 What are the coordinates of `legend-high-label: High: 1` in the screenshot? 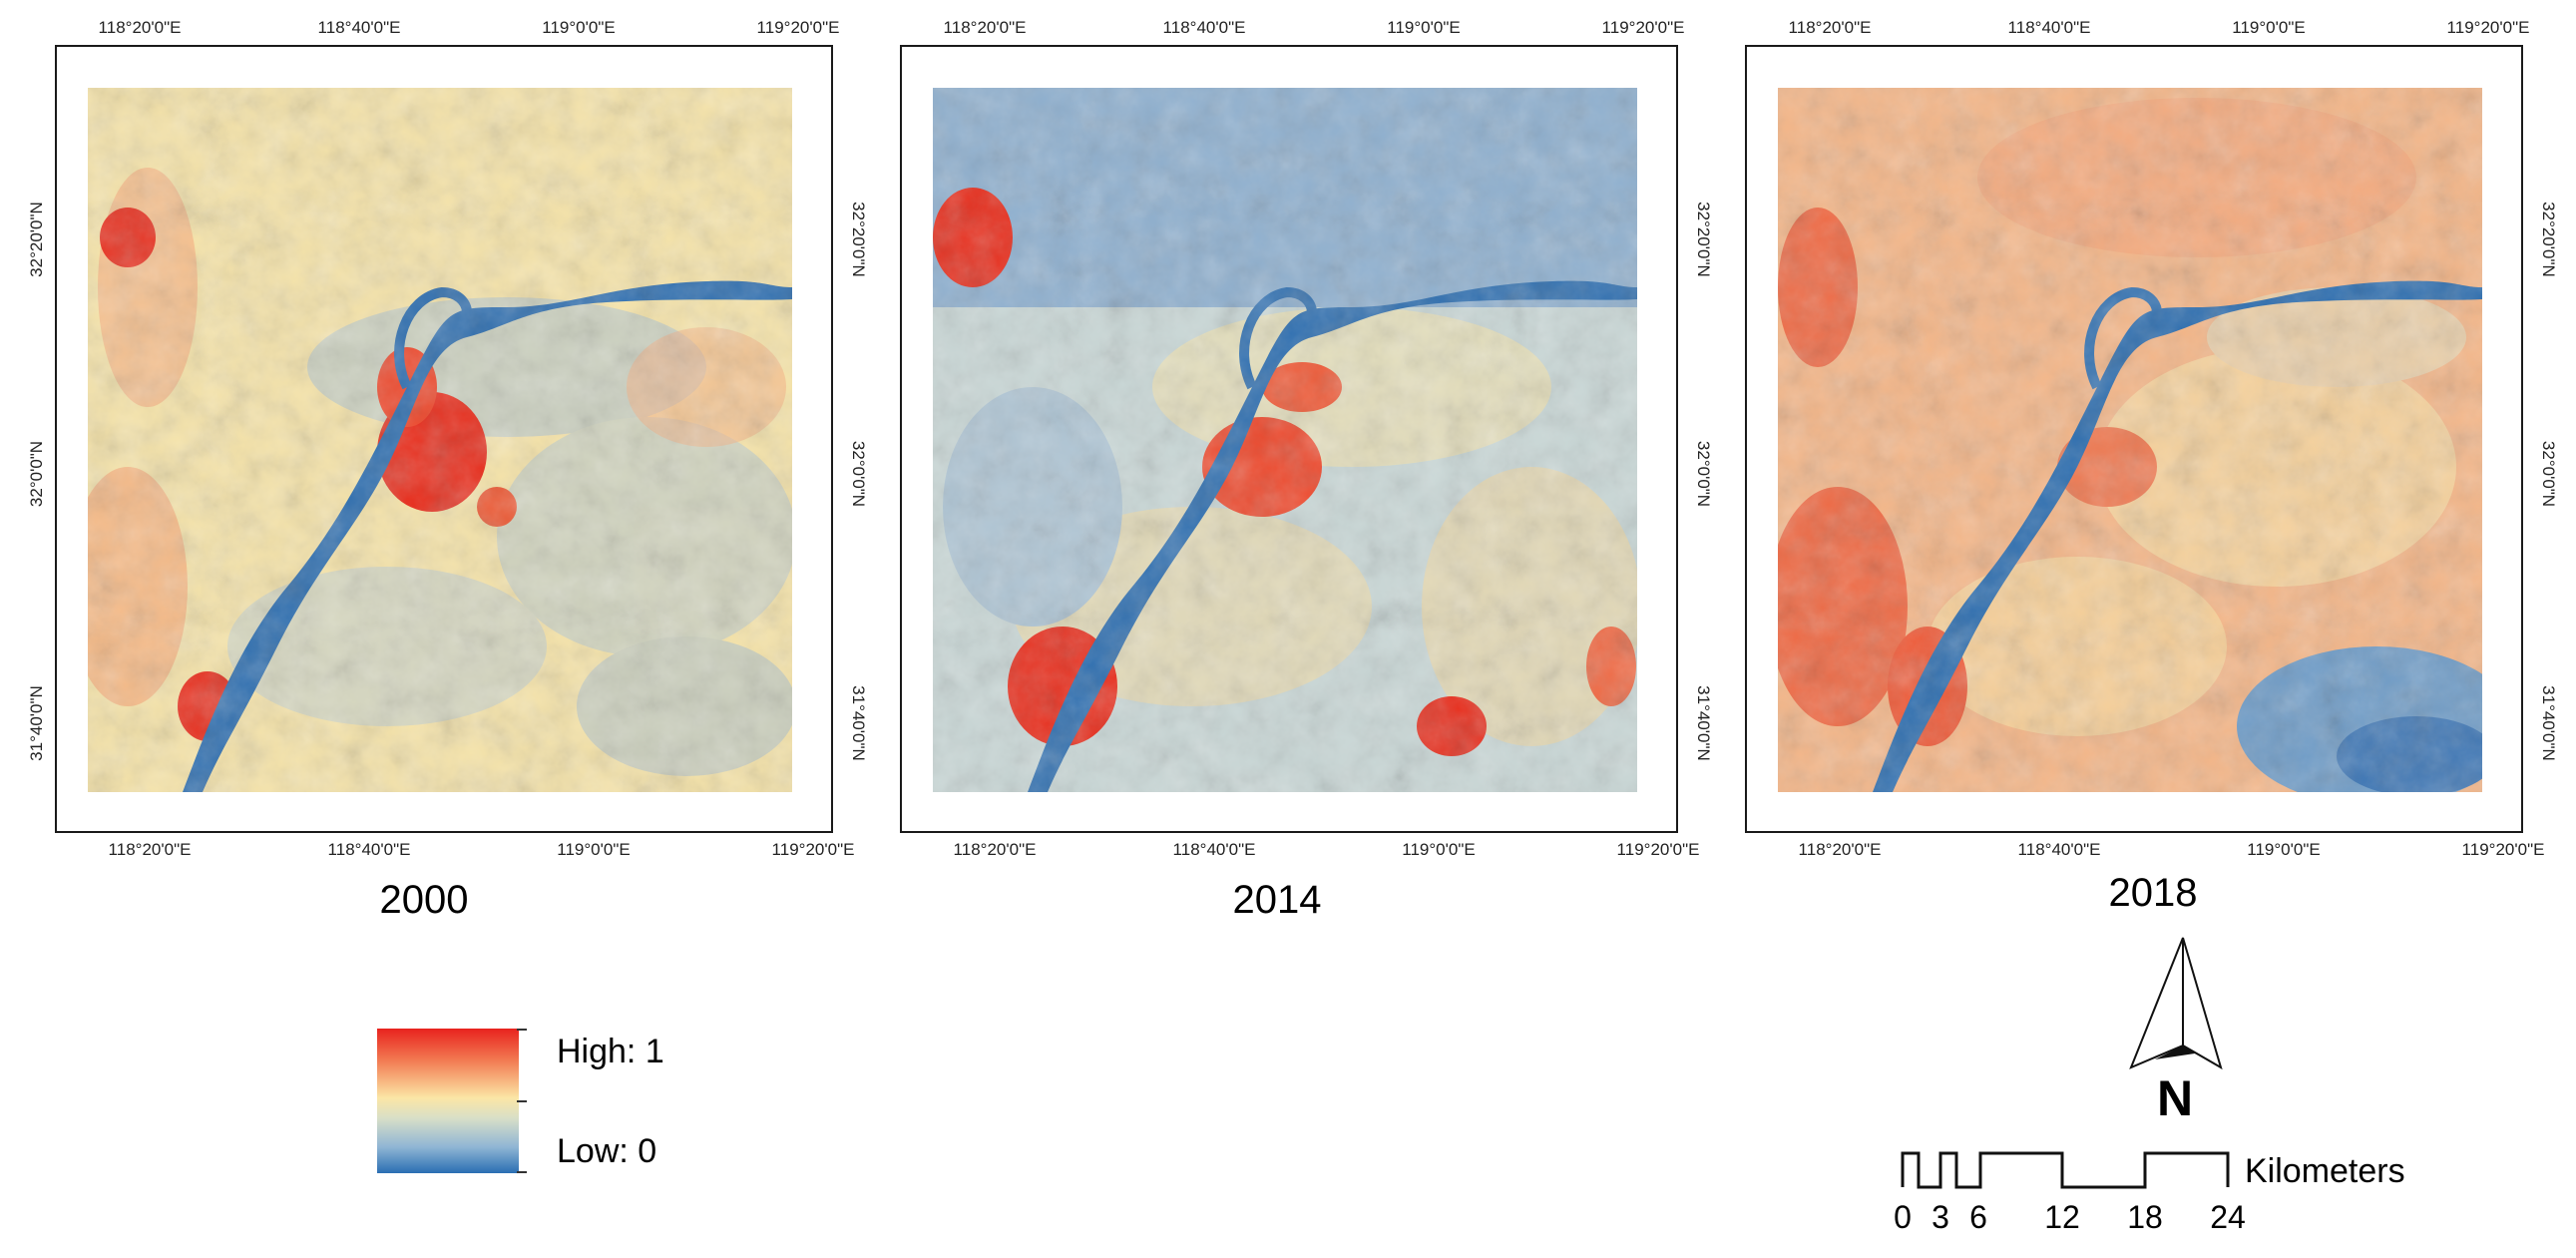 It's located at (610, 1051).